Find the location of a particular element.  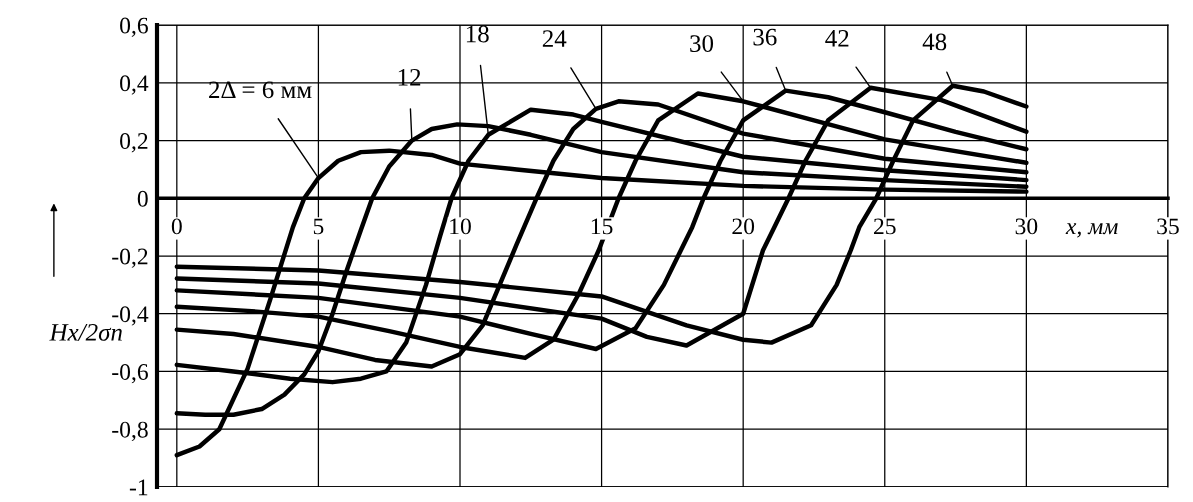

x-tick-label: 10 is located at coordinates (460, 226).